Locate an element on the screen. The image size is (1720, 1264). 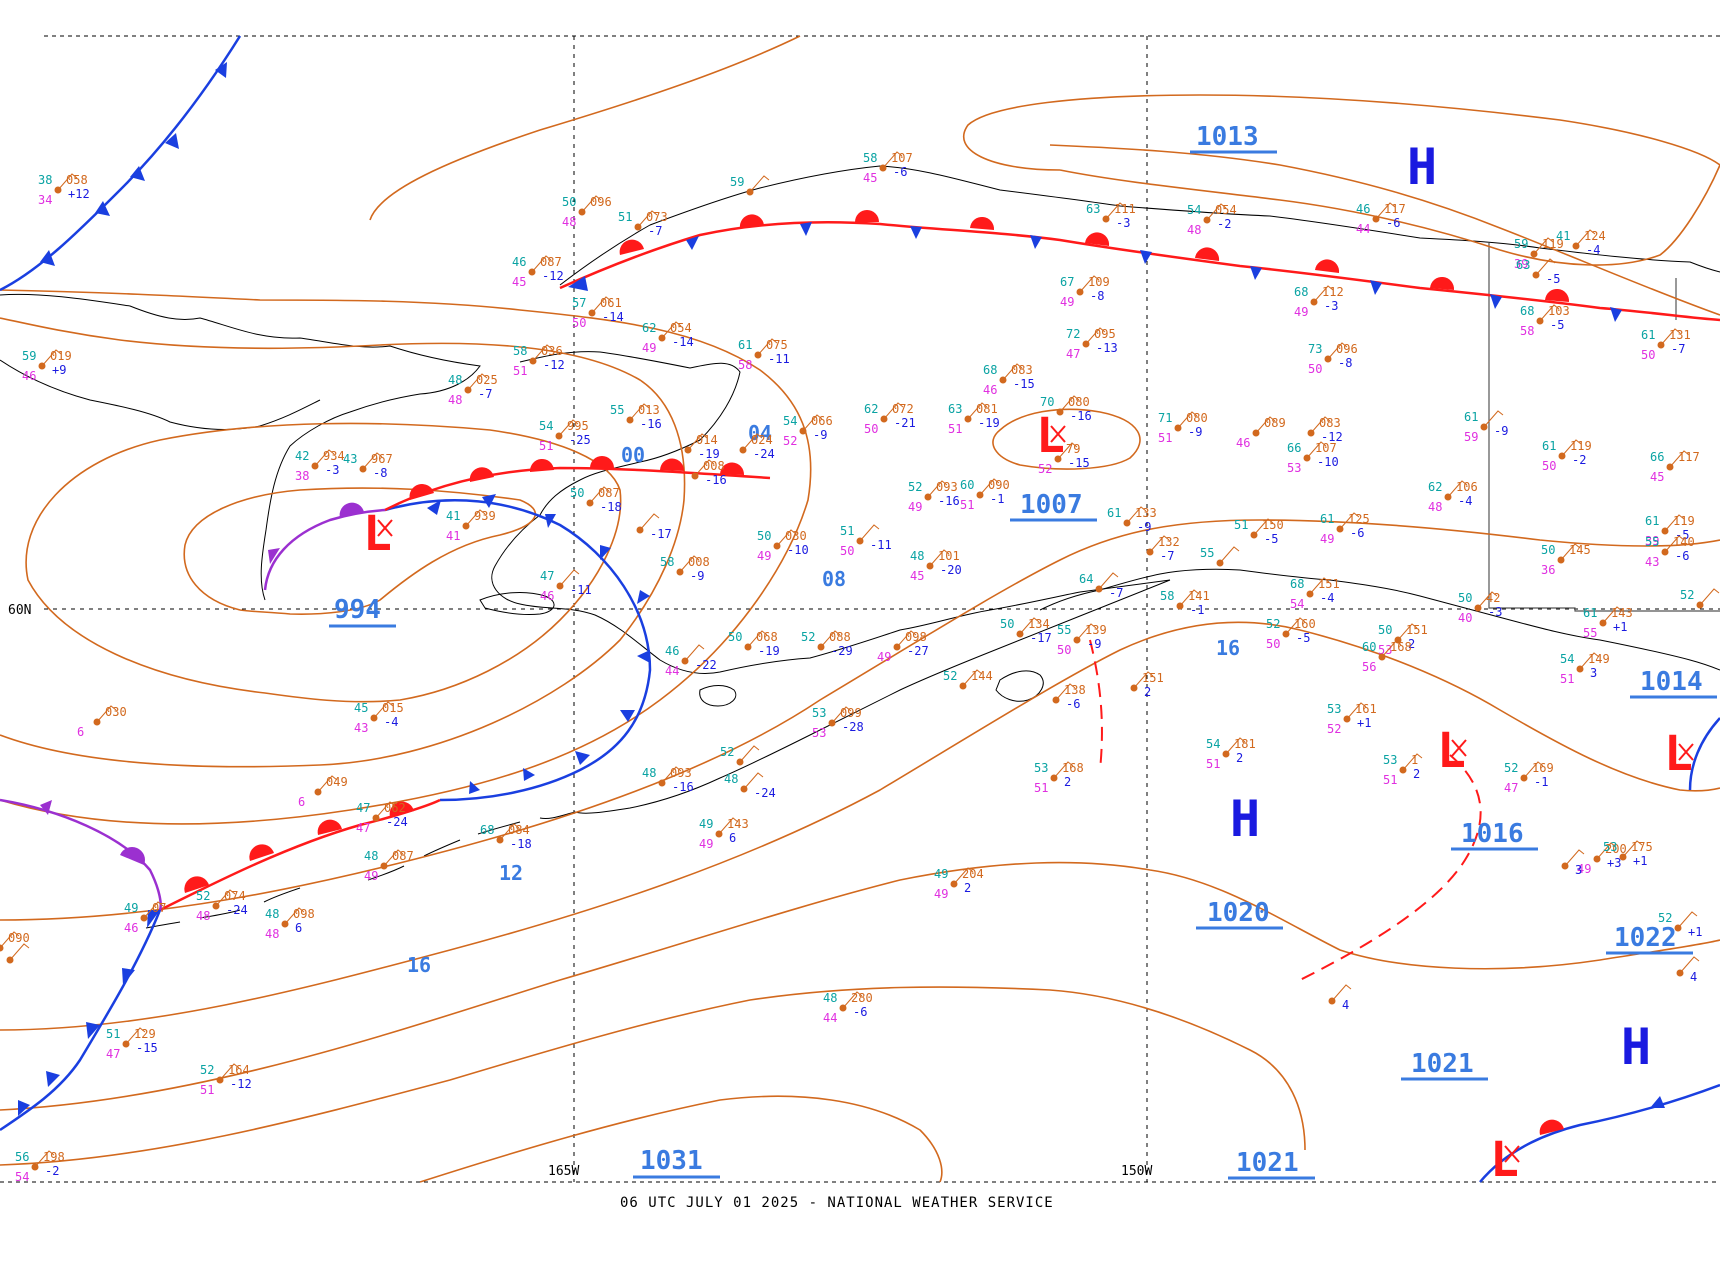
station-plot: 55 140 43 -6 is located at coordinates (1670, 552).